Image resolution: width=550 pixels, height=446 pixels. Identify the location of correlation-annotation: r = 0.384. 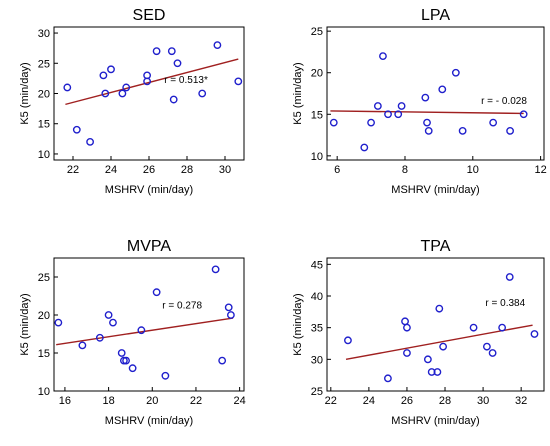
(505, 303).